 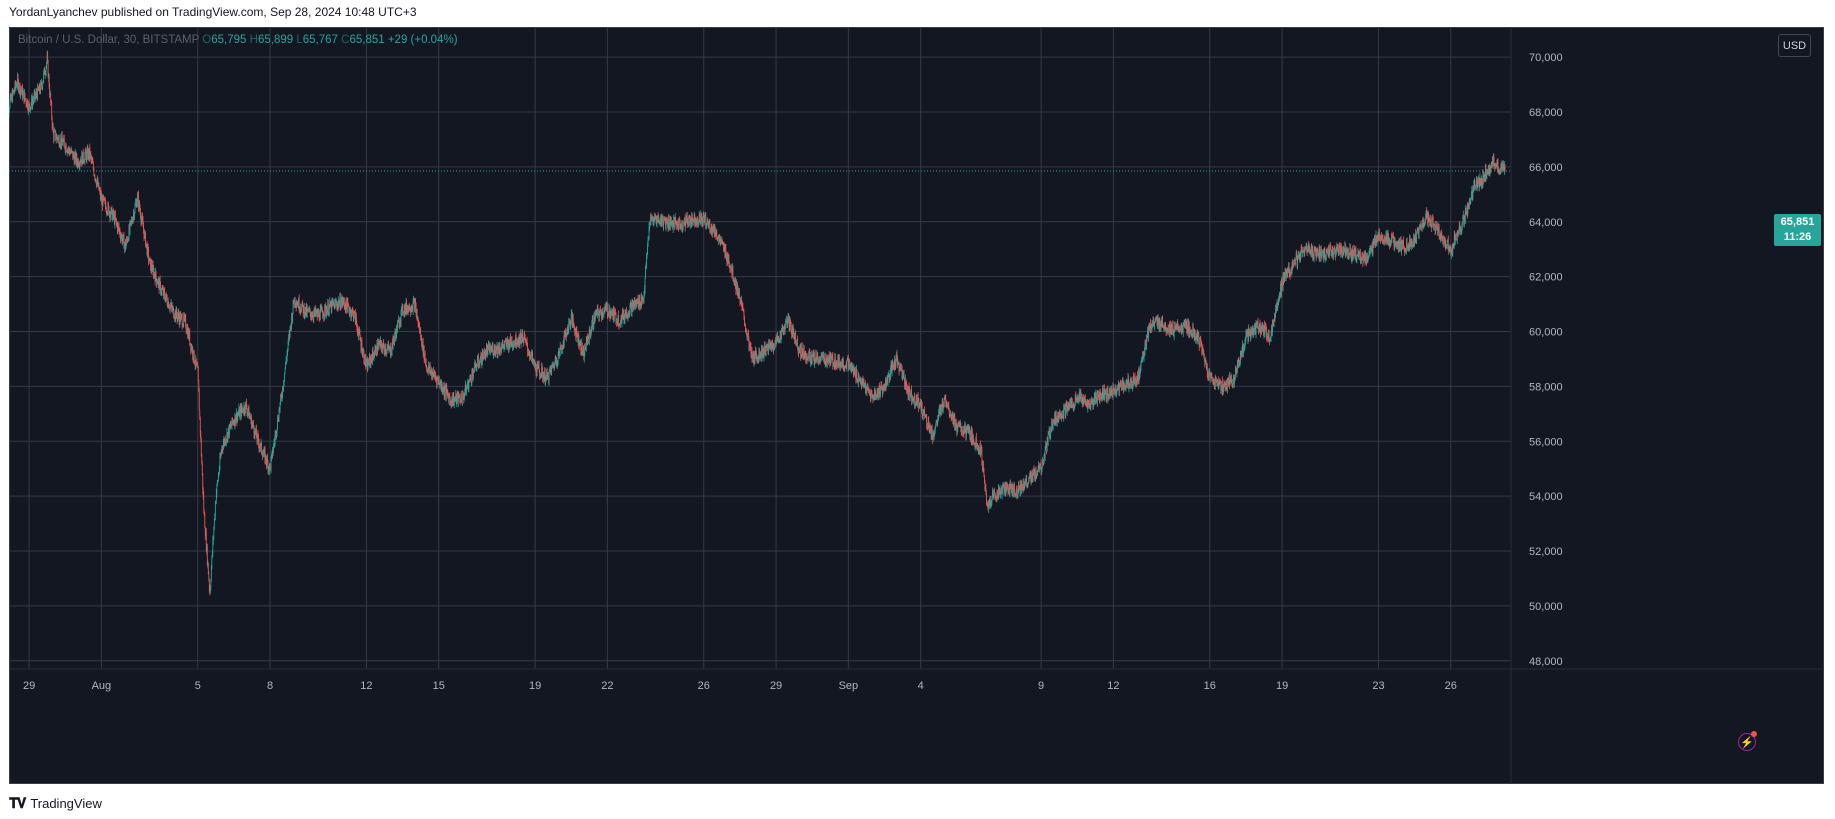 What do you see at coordinates (607, 686) in the screenshot?
I see `x-tick-label: 22` at bounding box center [607, 686].